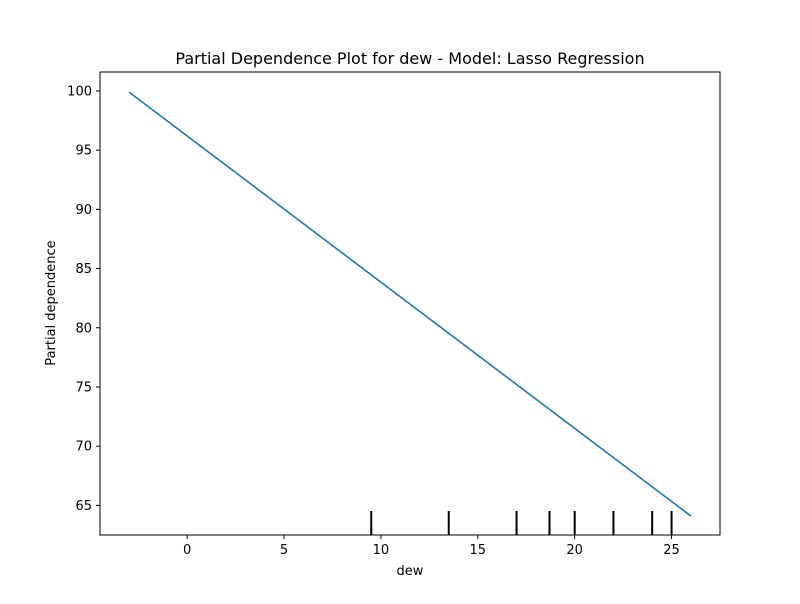  I want to click on y-tick-label-100: 100, so click(79, 91).